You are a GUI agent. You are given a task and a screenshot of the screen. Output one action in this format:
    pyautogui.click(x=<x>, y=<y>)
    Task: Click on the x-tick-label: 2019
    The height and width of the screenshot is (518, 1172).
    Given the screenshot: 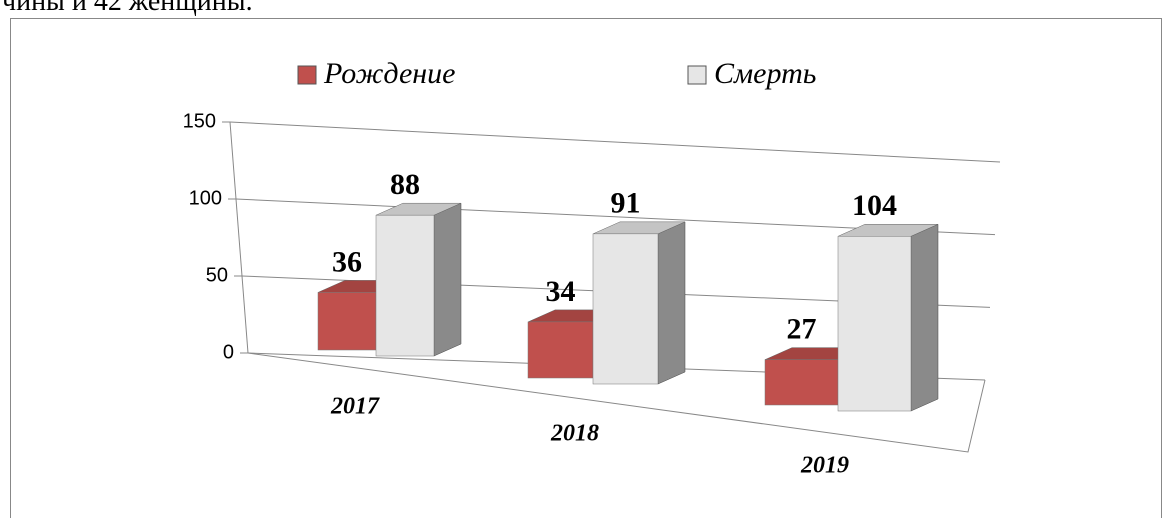 What is the action you would take?
    pyautogui.click(x=824, y=466)
    